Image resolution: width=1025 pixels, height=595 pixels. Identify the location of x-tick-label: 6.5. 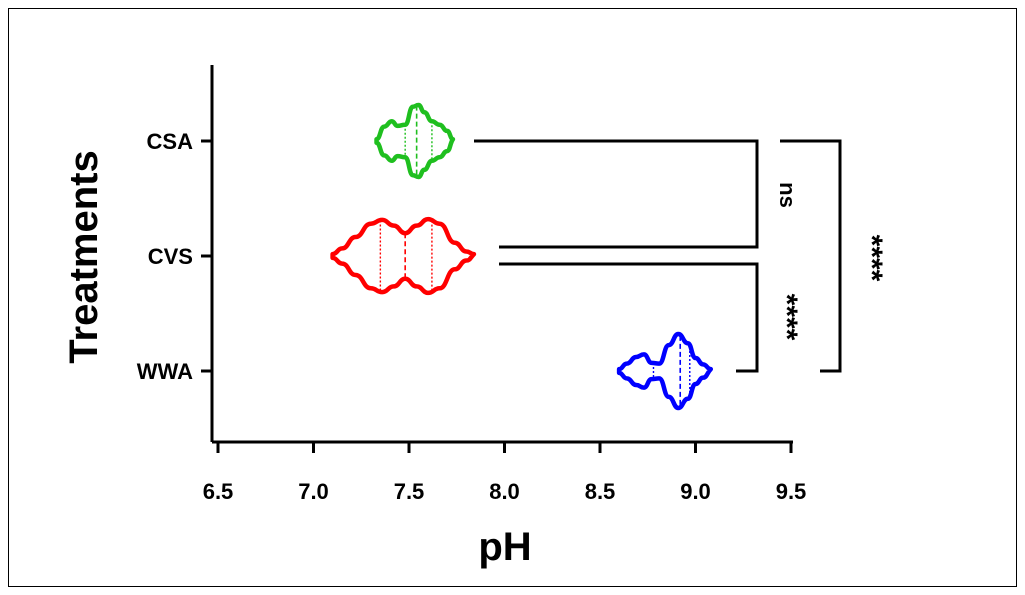
(218, 491).